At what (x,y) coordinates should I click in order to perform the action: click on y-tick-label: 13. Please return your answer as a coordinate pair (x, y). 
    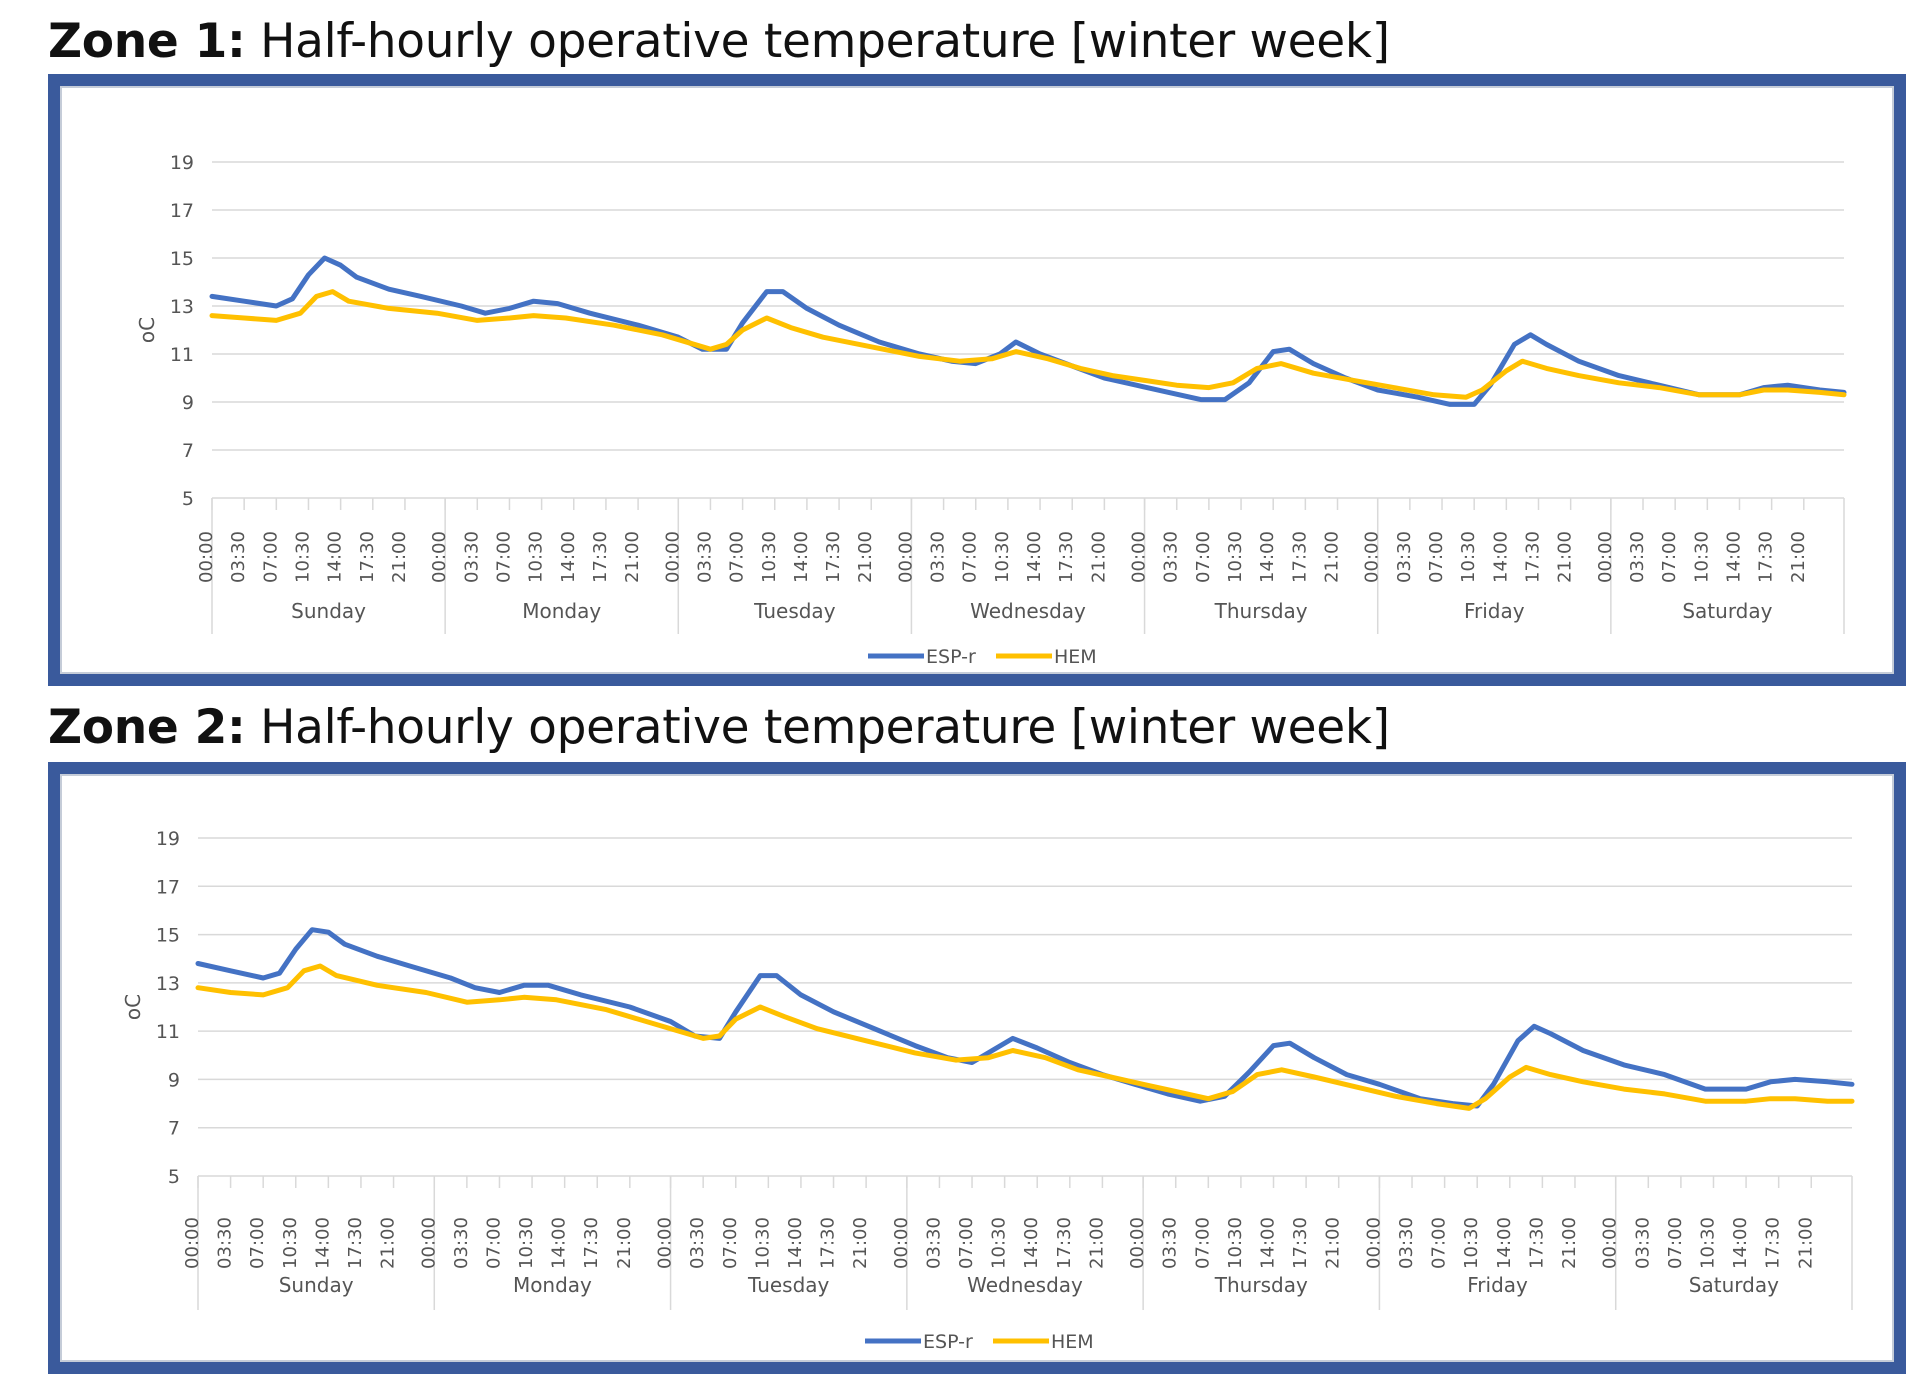
    Looking at the image, I should click on (182, 307).